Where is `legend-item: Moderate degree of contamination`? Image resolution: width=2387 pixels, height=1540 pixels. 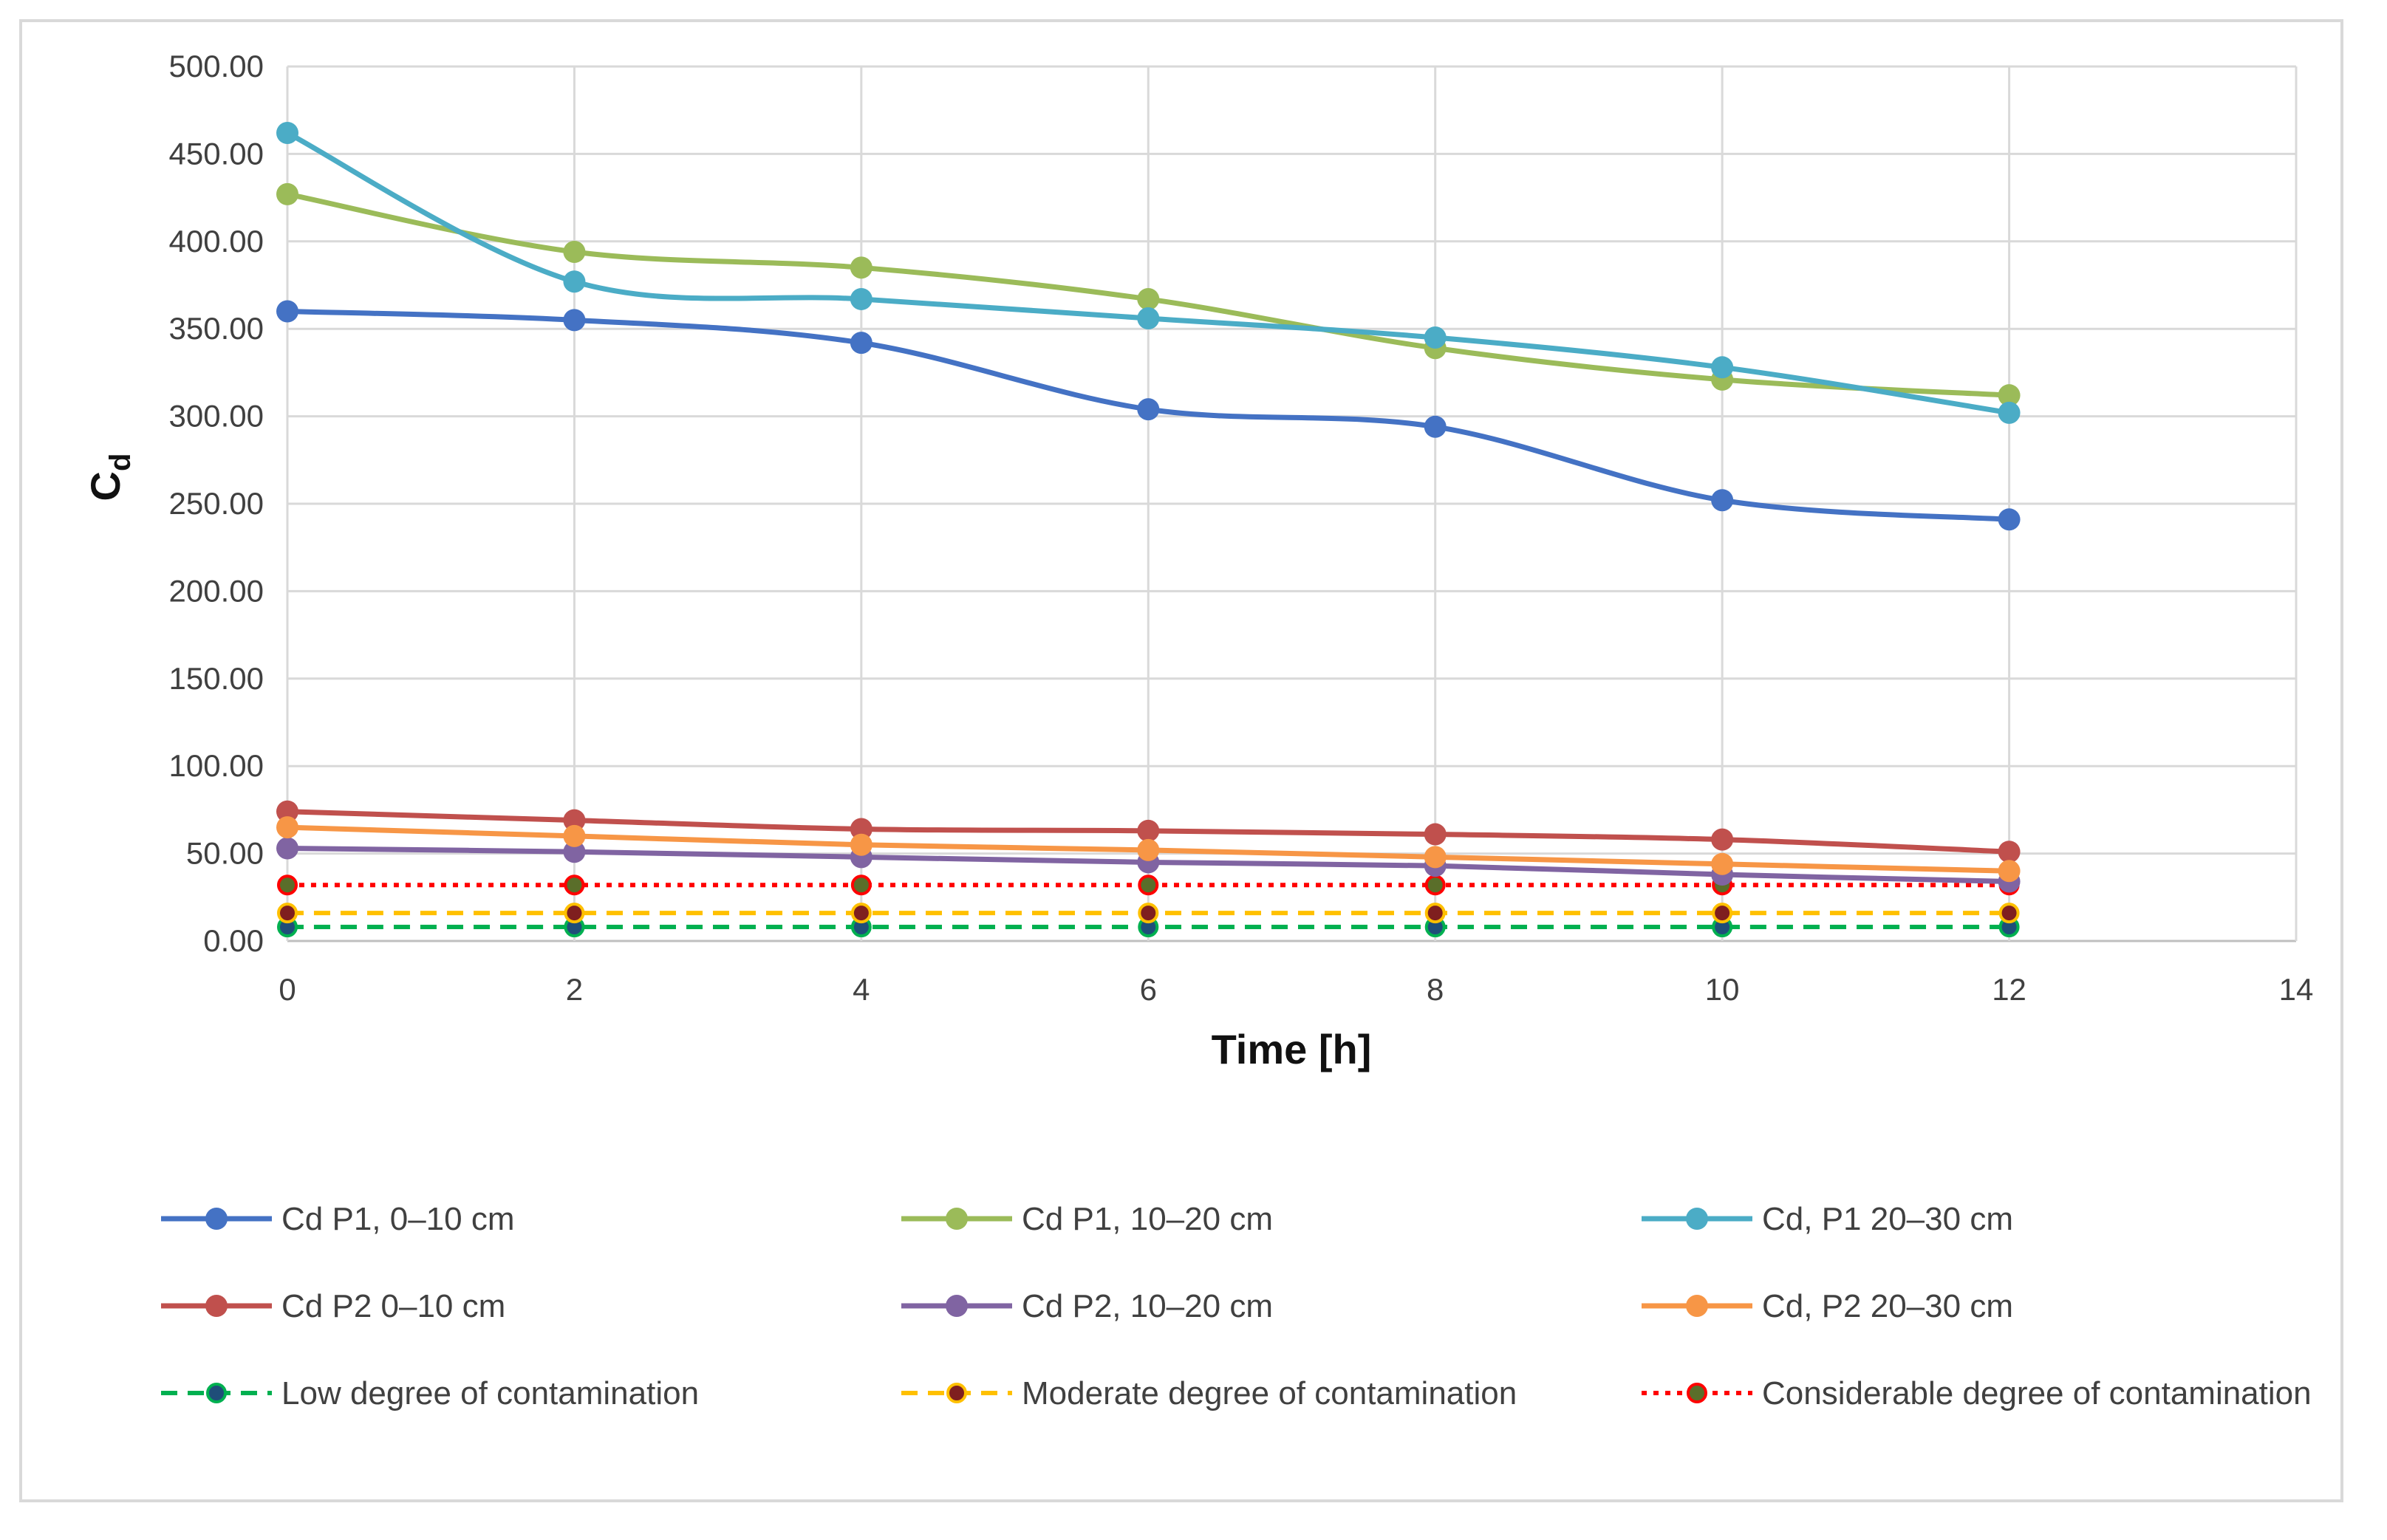
legend-item: Moderate degree of contamination is located at coordinates (1209, 1393).